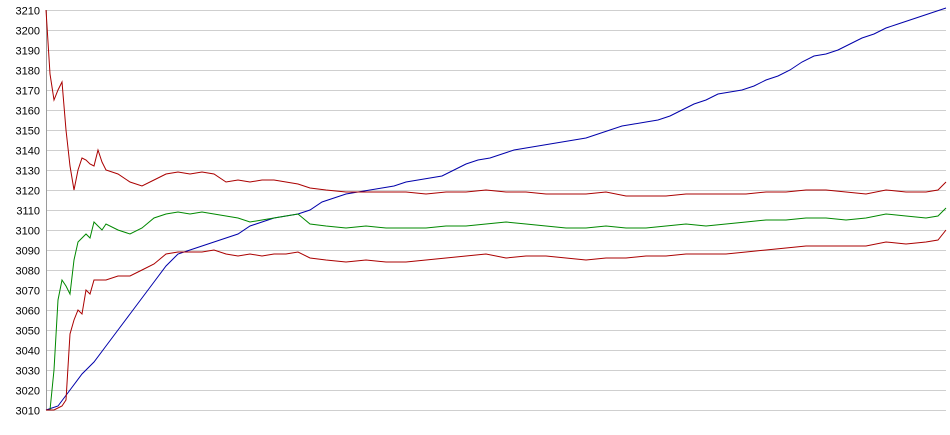 This screenshot has height=435, width=950. What do you see at coordinates (28, 312) in the screenshot?
I see `y-tick-label: 3060` at bounding box center [28, 312].